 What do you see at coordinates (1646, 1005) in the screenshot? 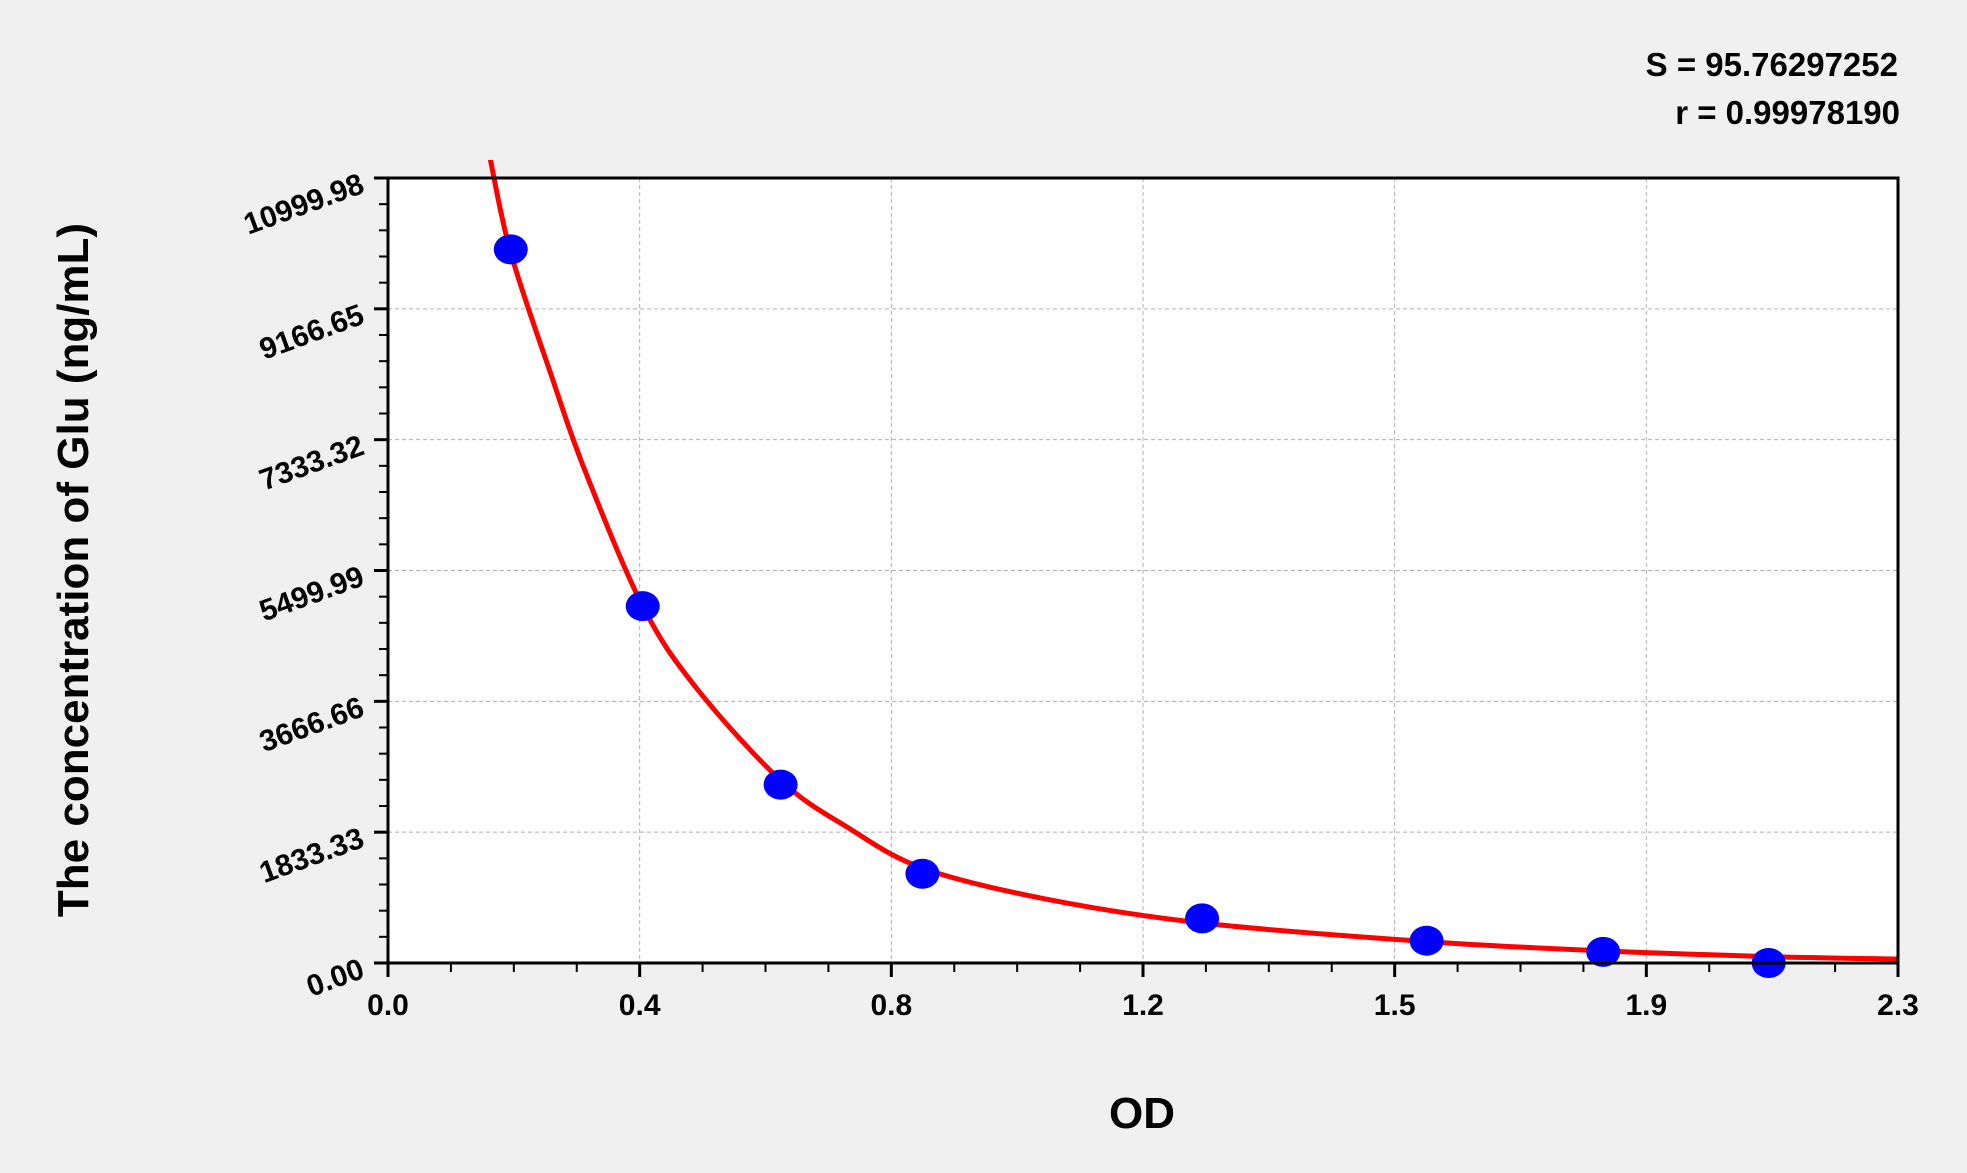
I see `x-tick-label: 1.9` at bounding box center [1646, 1005].